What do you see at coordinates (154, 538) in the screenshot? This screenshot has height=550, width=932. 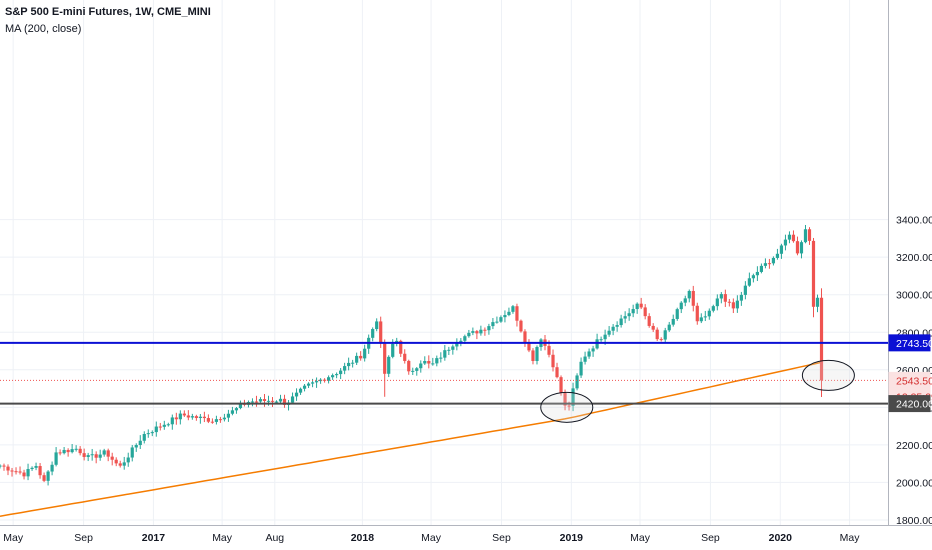 I see `time-tick-label: 2017` at bounding box center [154, 538].